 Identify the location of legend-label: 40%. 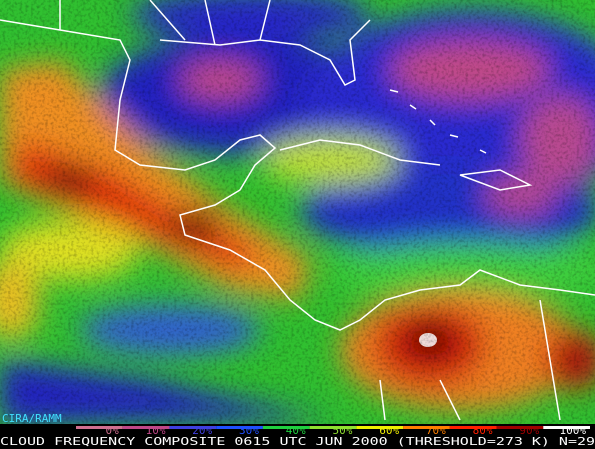
(296, 430).